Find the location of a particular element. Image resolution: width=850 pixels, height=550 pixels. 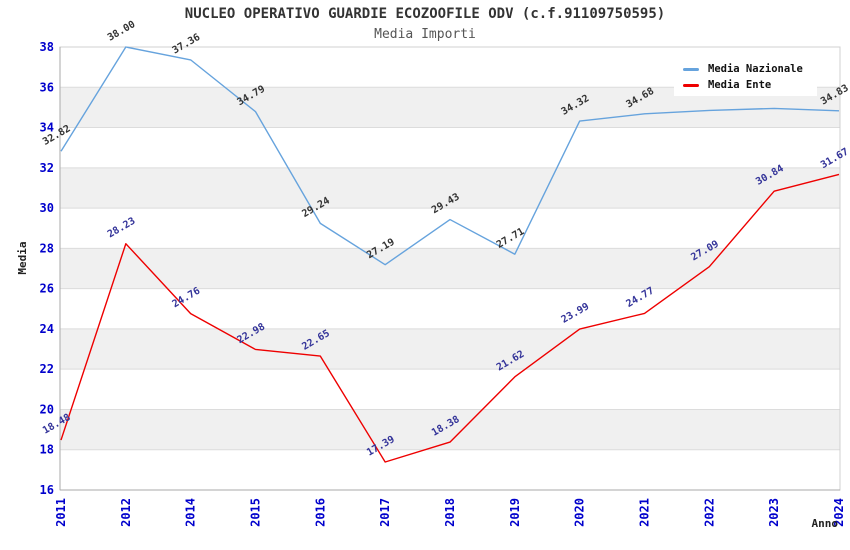

y-tick-label: 22 is located at coordinates (47, 369).